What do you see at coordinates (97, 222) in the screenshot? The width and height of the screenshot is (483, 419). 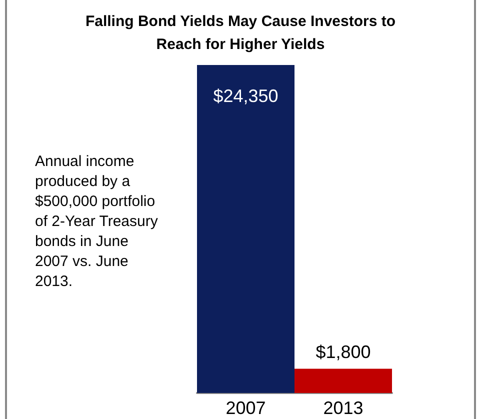 I see `text: Annual income produced by a $500,000 portfolio of 2-Year Treasury bonds in June 2007 vs. June 2013.` at bounding box center [97, 222].